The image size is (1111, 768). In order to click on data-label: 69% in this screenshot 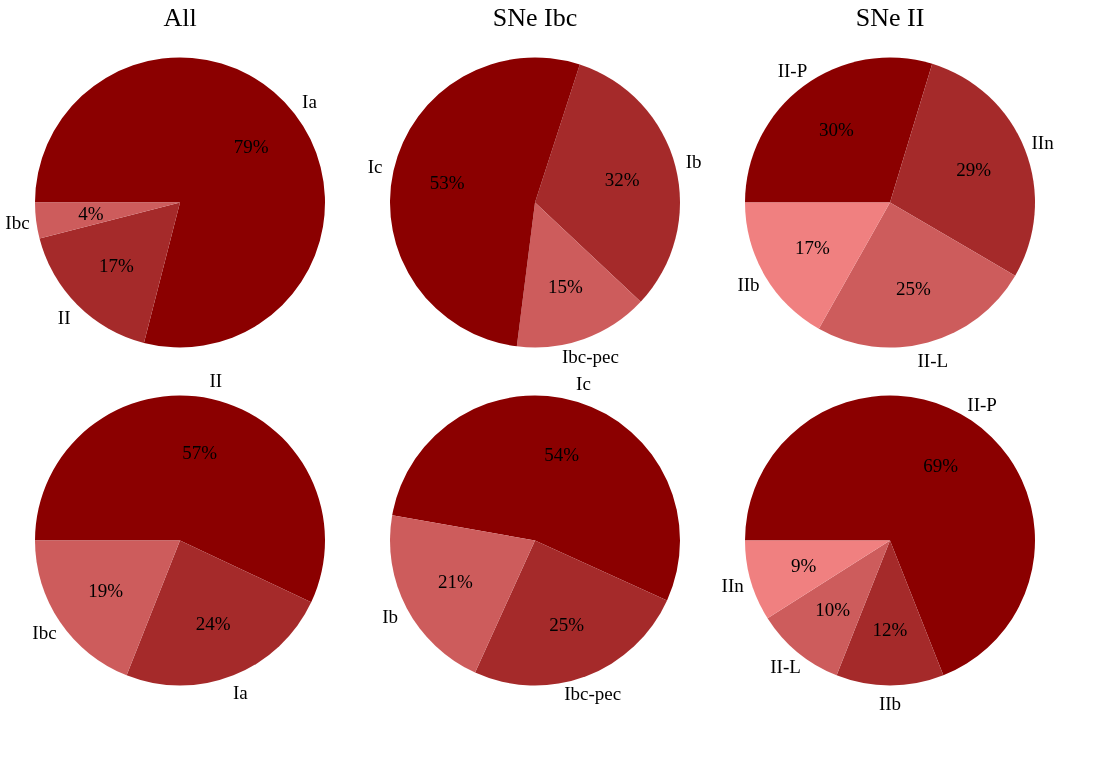, I will do `click(941, 466)`.